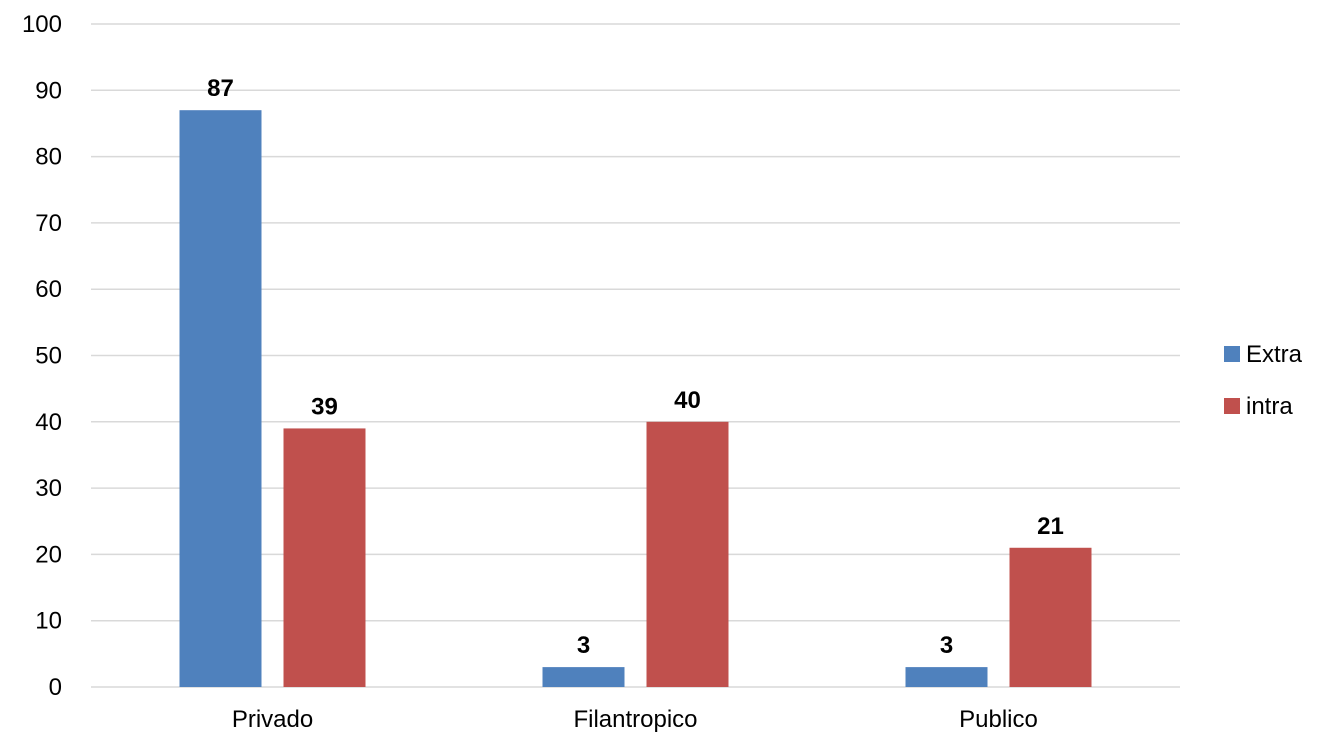  I want to click on data-label-extra-filantropico: 3, so click(583, 645).